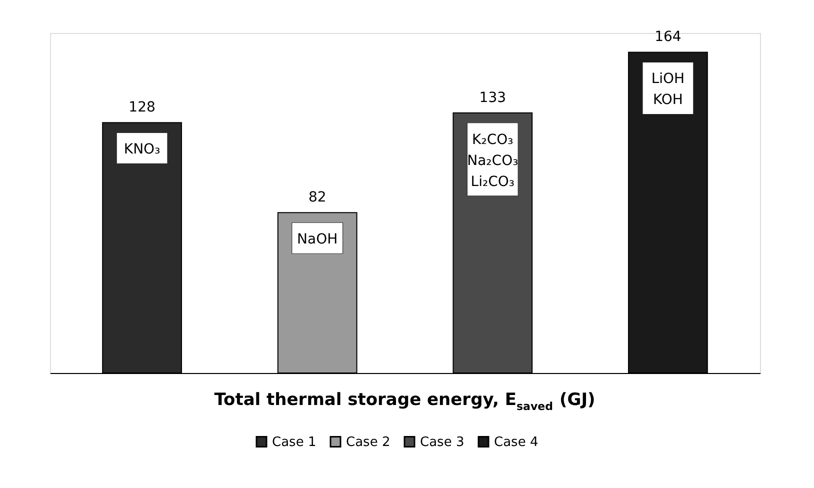 Image resolution: width=814 pixels, height=488 pixels. Describe the element at coordinates (368, 442) in the screenshot. I see `legend-label: Case 2` at that location.